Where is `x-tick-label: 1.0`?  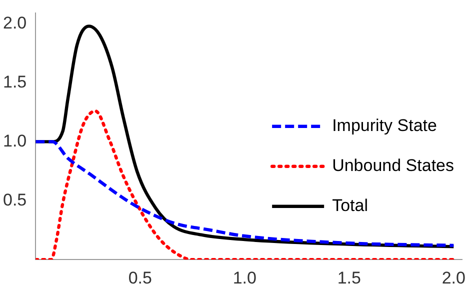
x-tick-label: 1.0 is located at coordinates (244, 278).